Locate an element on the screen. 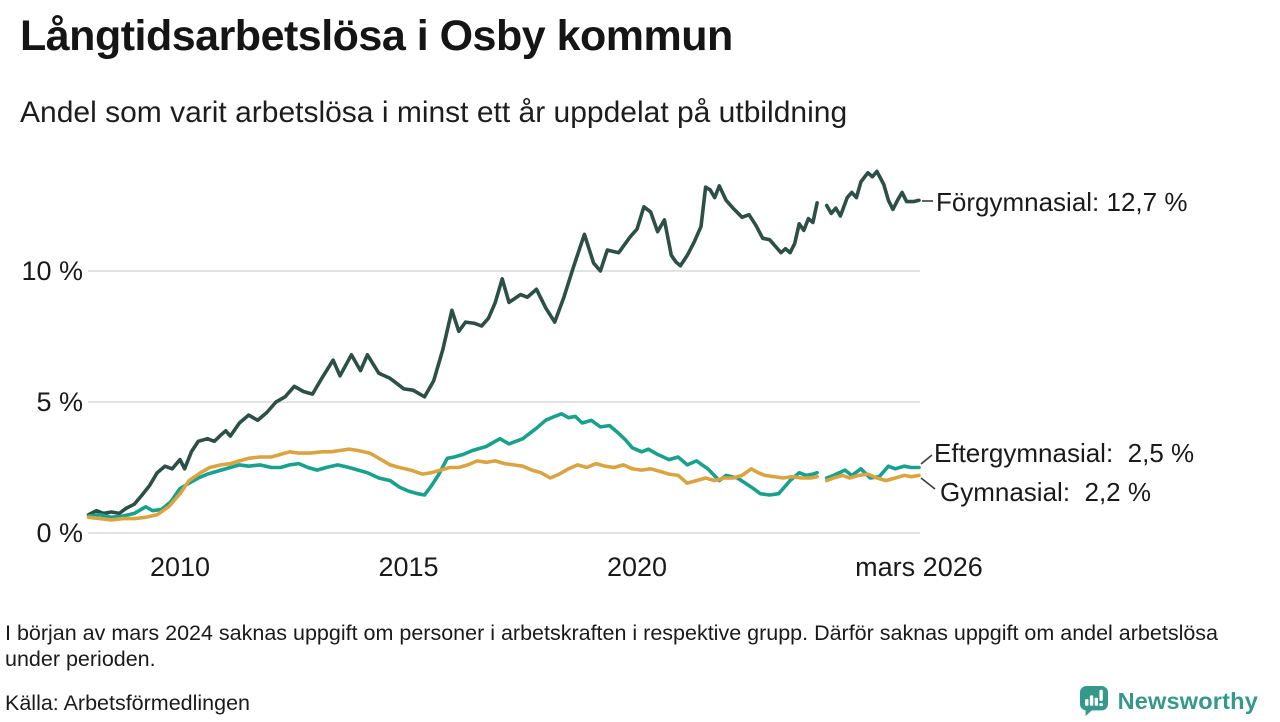  series-end-label-gymnasial: Gymnasial: 2,2 % is located at coordinates (1045, 492).